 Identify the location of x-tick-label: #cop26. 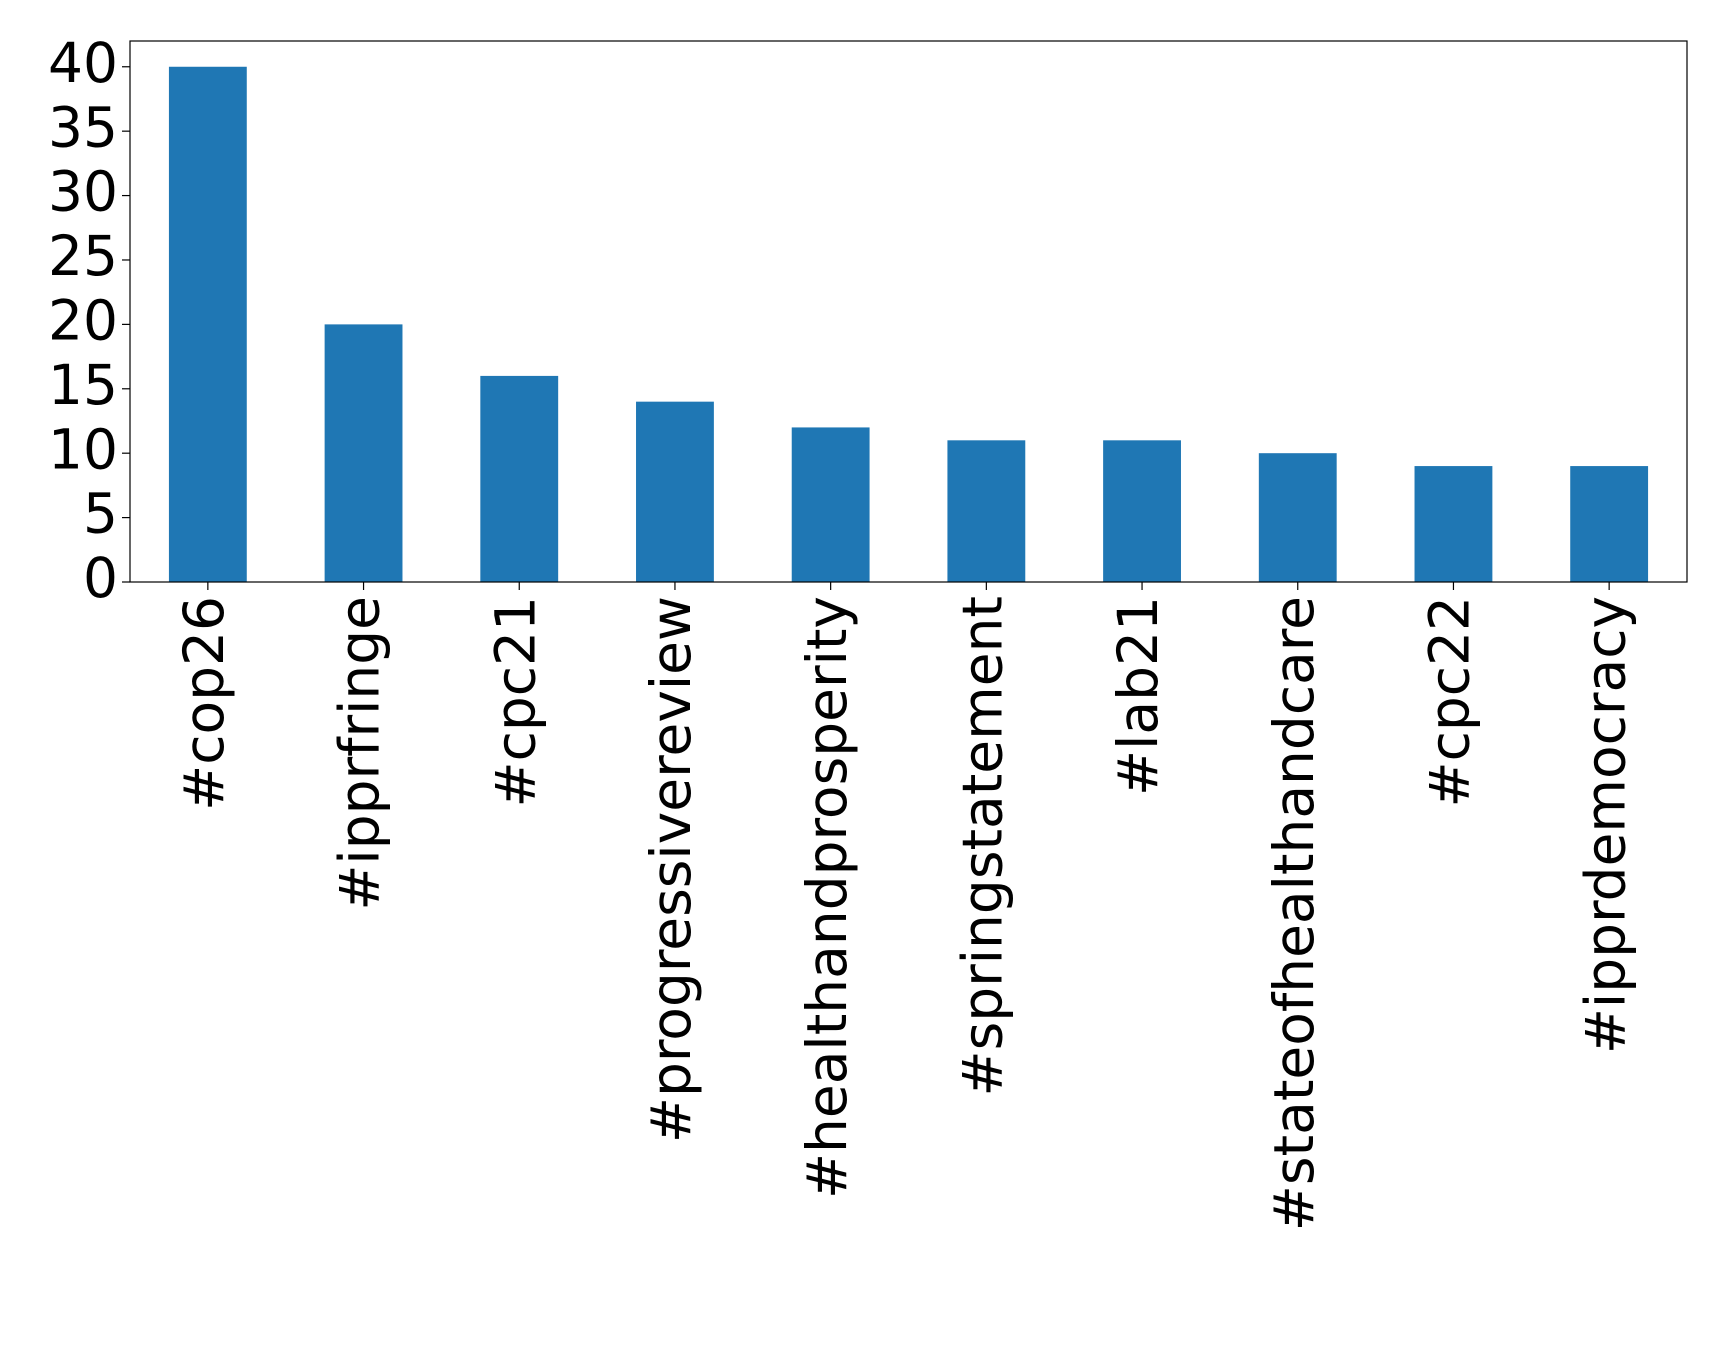
(204, 703).